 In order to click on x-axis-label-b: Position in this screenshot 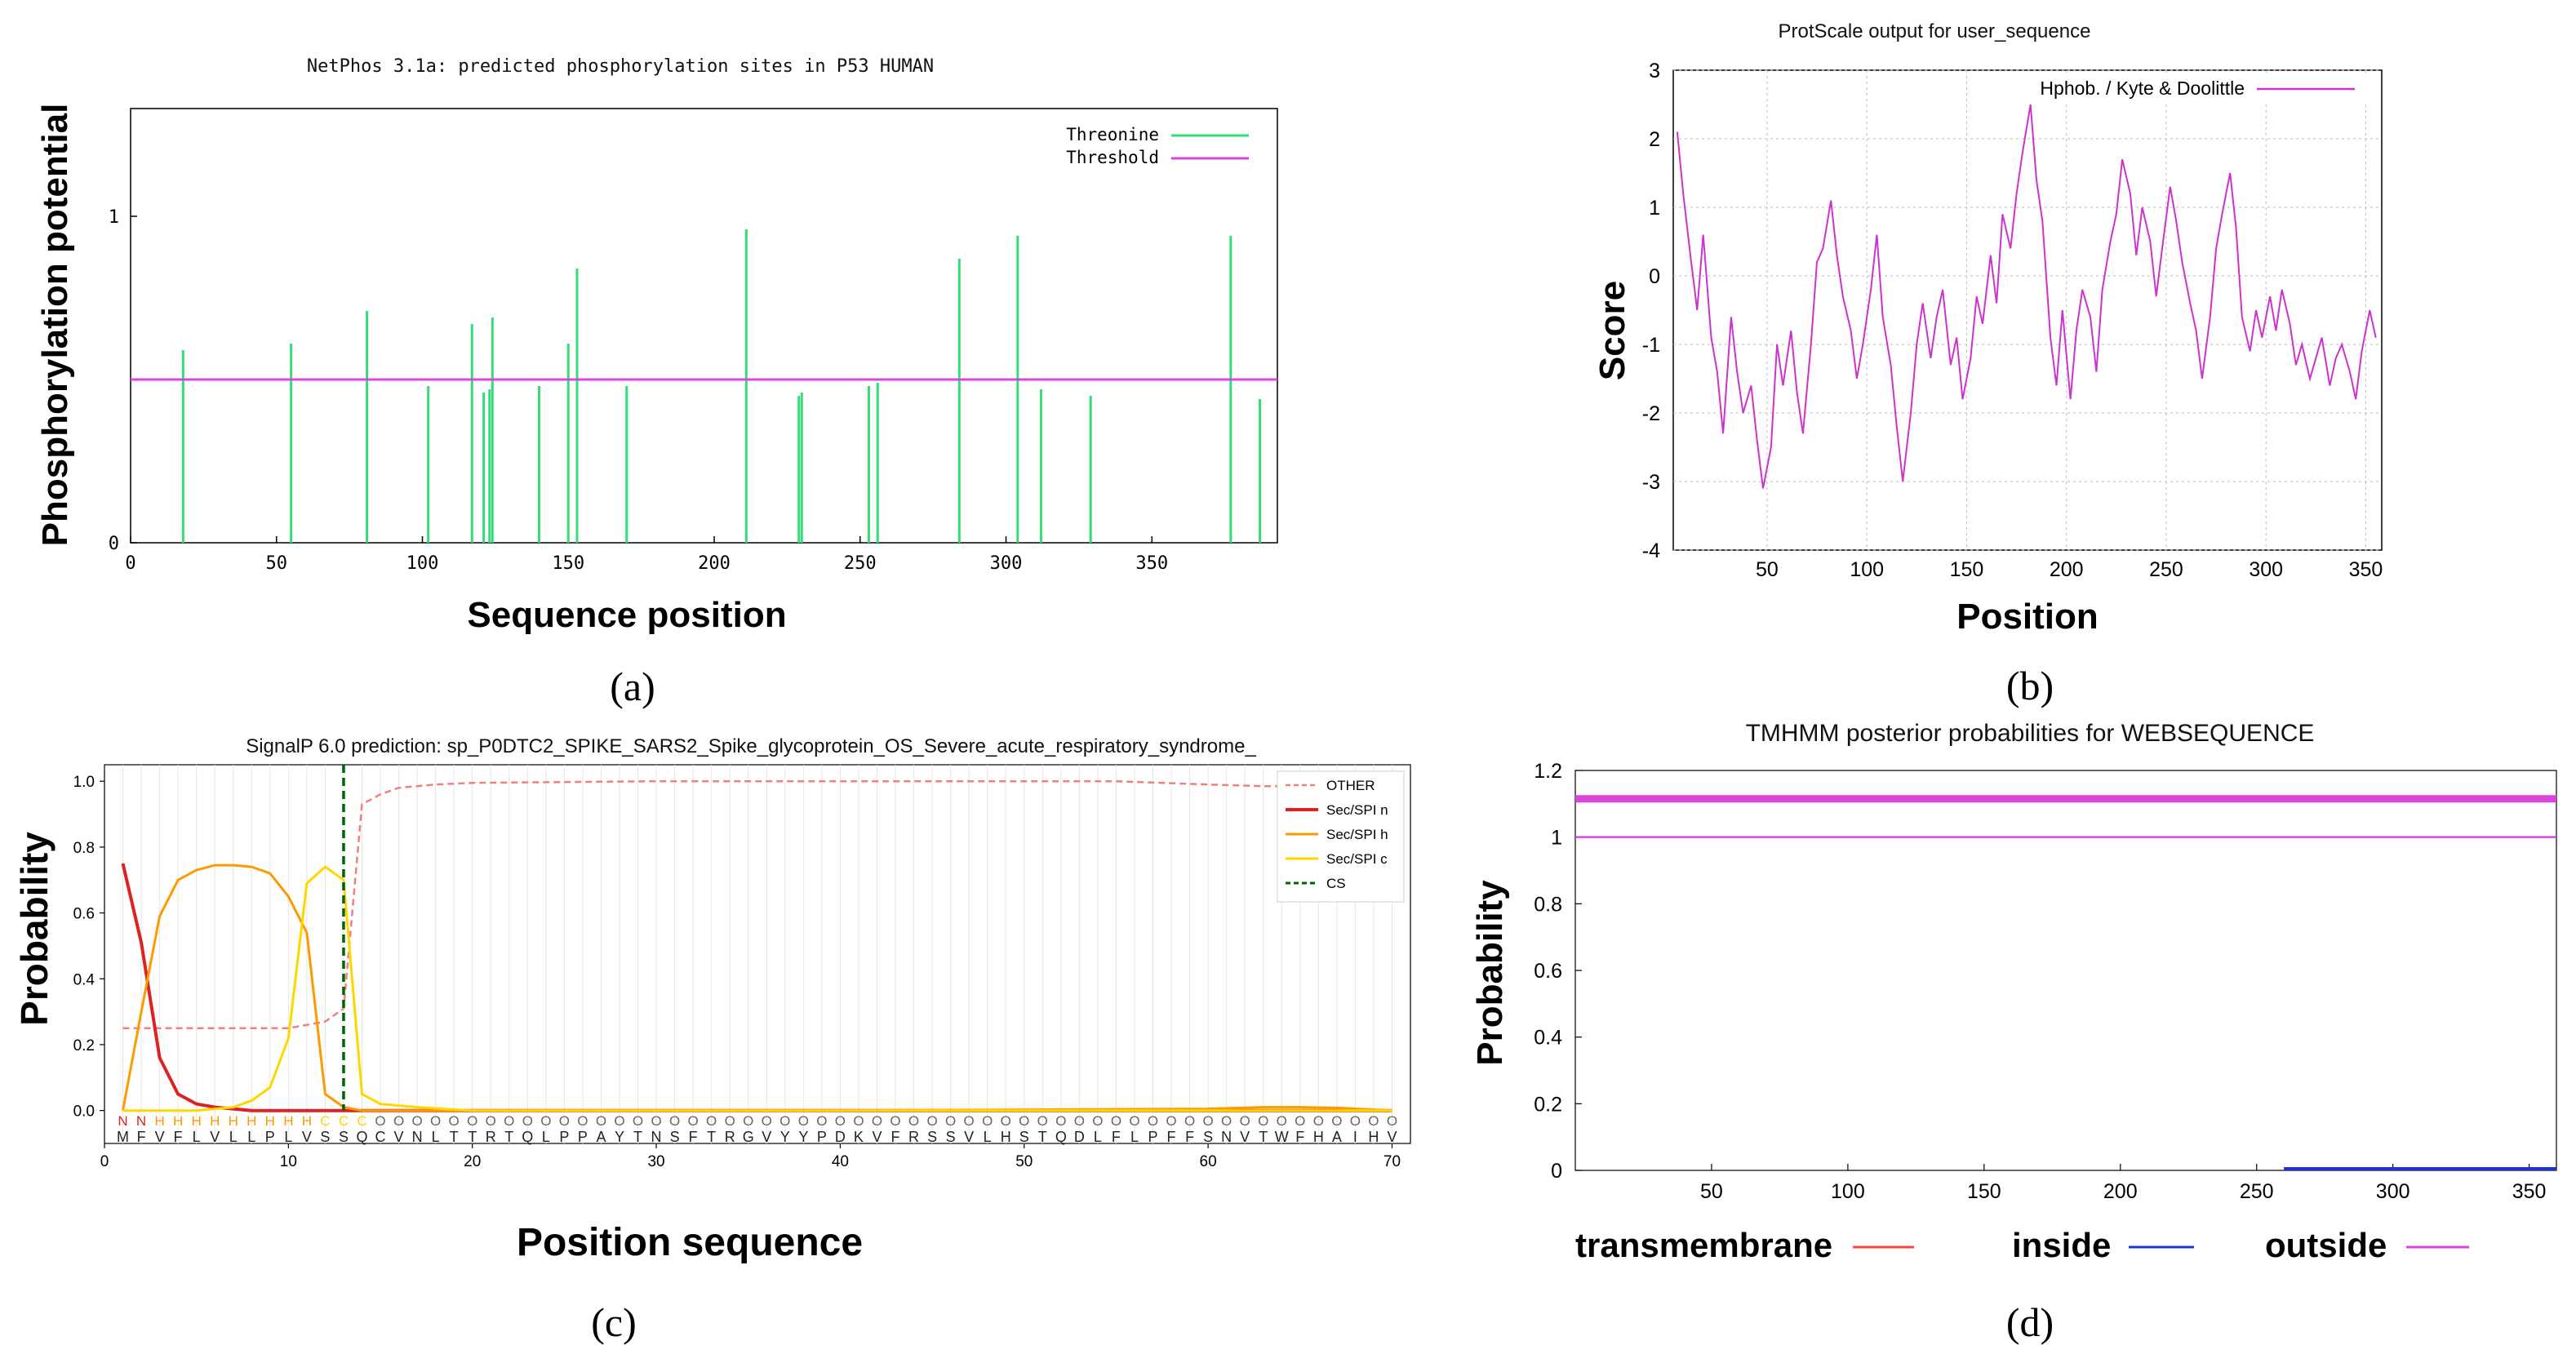, I will do `click(2027, 617)`.